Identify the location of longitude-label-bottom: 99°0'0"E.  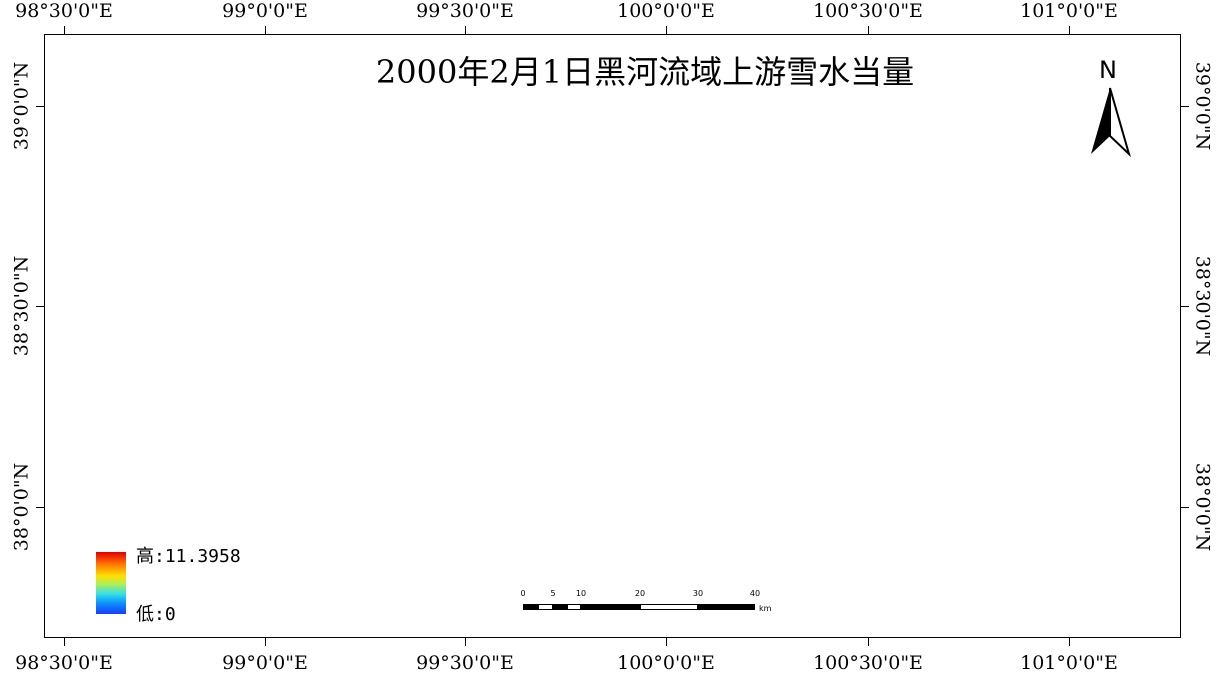
(265, 663).